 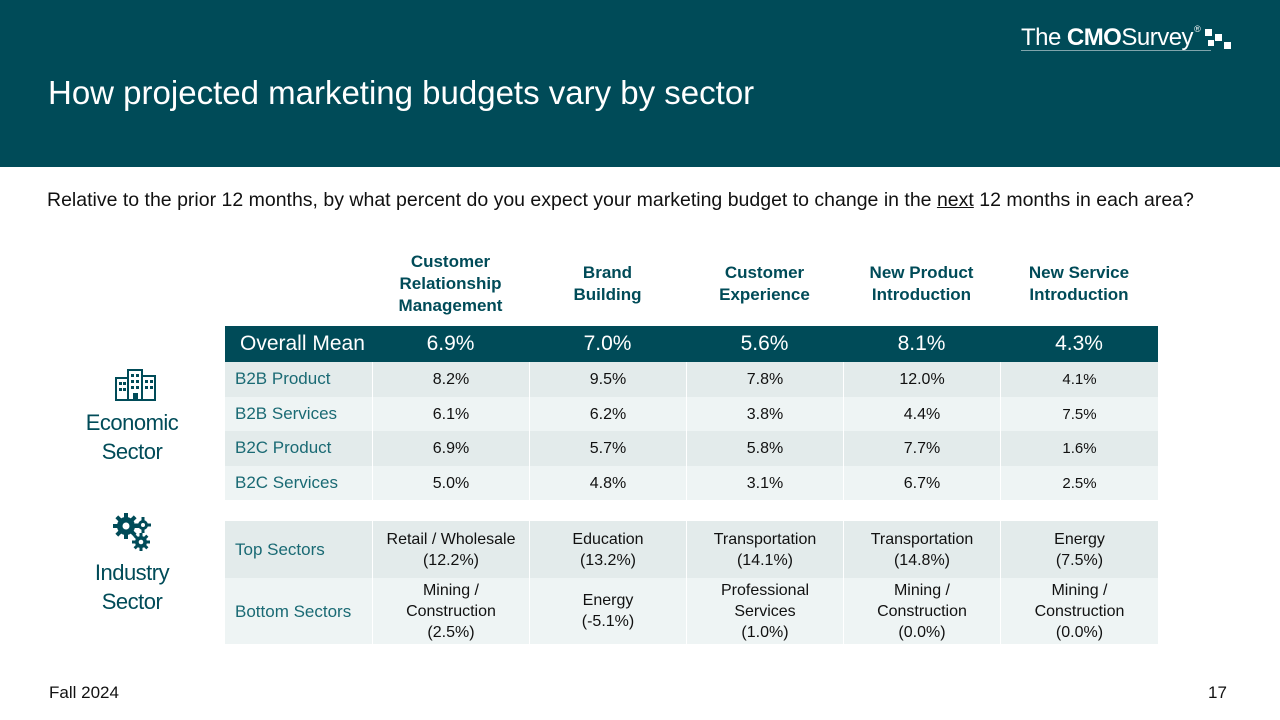 What do you see at coordinates (608, 621) in the screenshot?
I see `cell-line: (-5.1%)` at bounding box center [608, 621].